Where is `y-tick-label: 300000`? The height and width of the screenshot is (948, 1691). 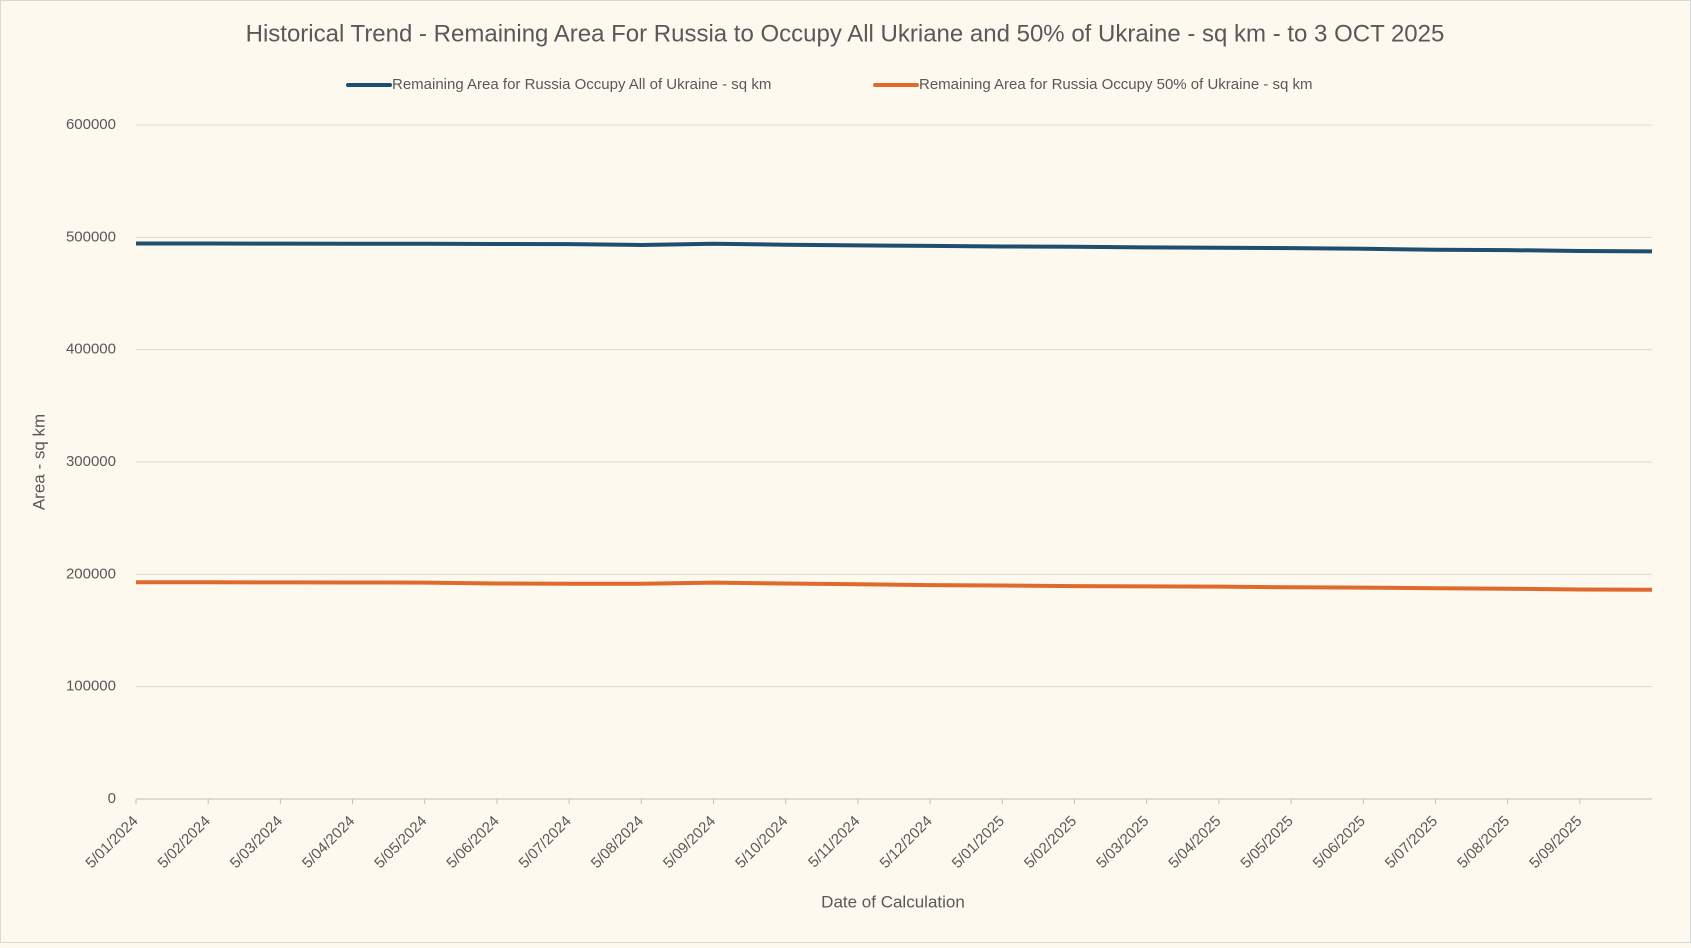 y-tick-label: 300000 is located at coordinates (91, 461).